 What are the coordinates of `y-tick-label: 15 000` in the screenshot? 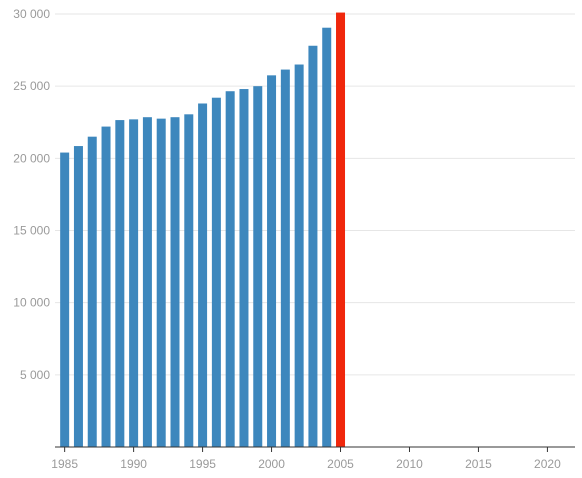 It's located at (31, 231).